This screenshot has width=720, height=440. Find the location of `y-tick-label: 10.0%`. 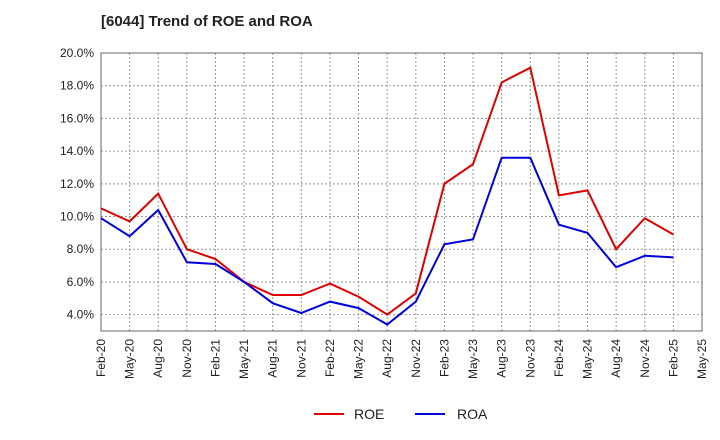

y-tick-label: 10.0% is located at coordinates (77, 217).